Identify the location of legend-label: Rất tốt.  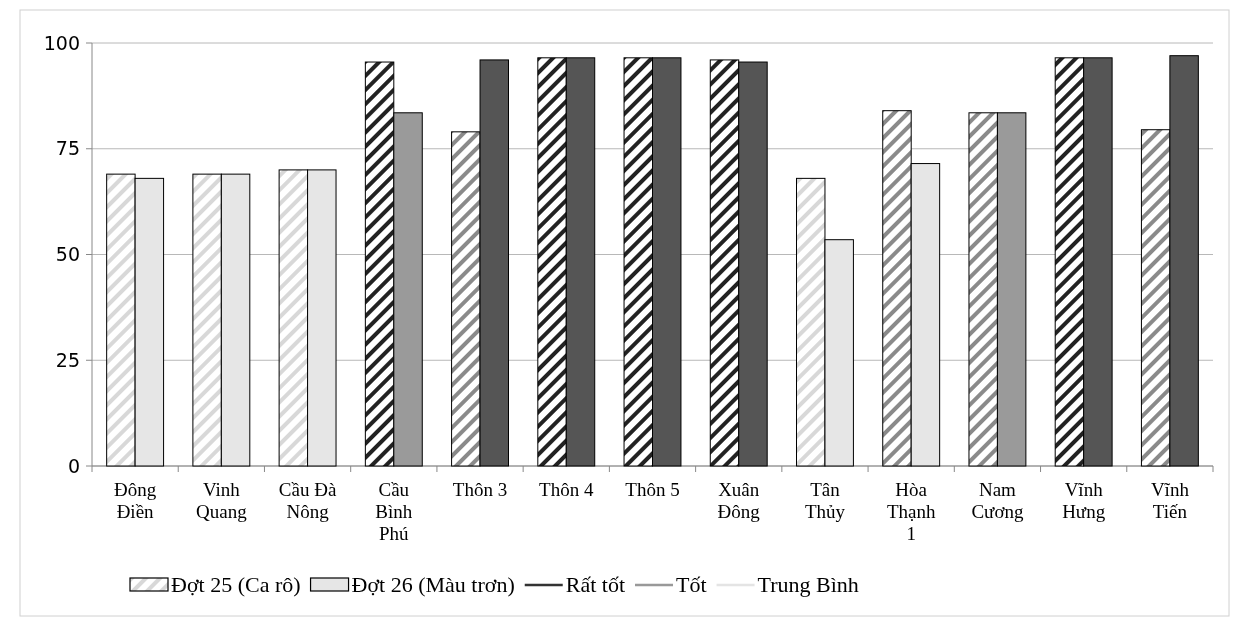
(595, 584).